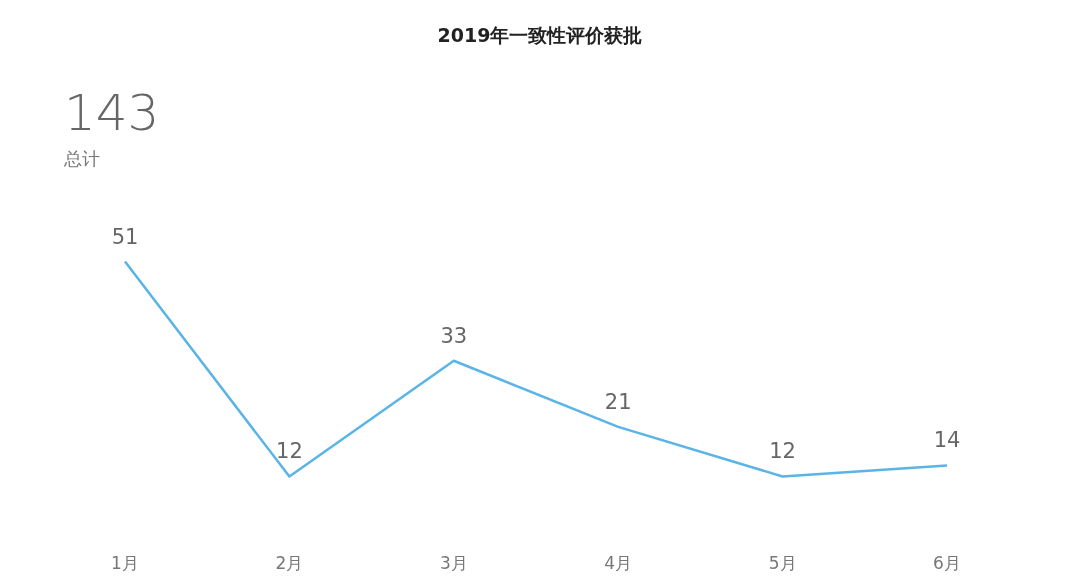 Image resolution: width=1080 pixels, height=587 pixels. I want to click on text: 总计, so click(81, 158).